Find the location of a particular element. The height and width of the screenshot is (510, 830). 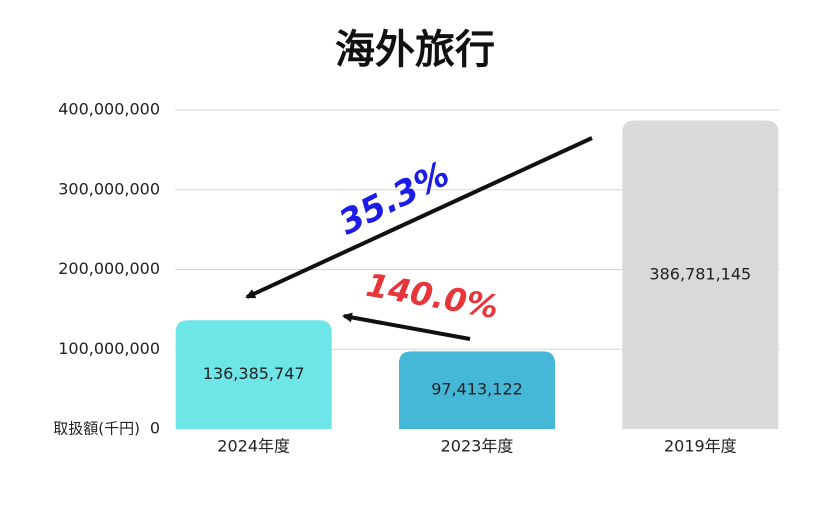

chart-title: 海外旅行 is located at coordinates (415, 50).